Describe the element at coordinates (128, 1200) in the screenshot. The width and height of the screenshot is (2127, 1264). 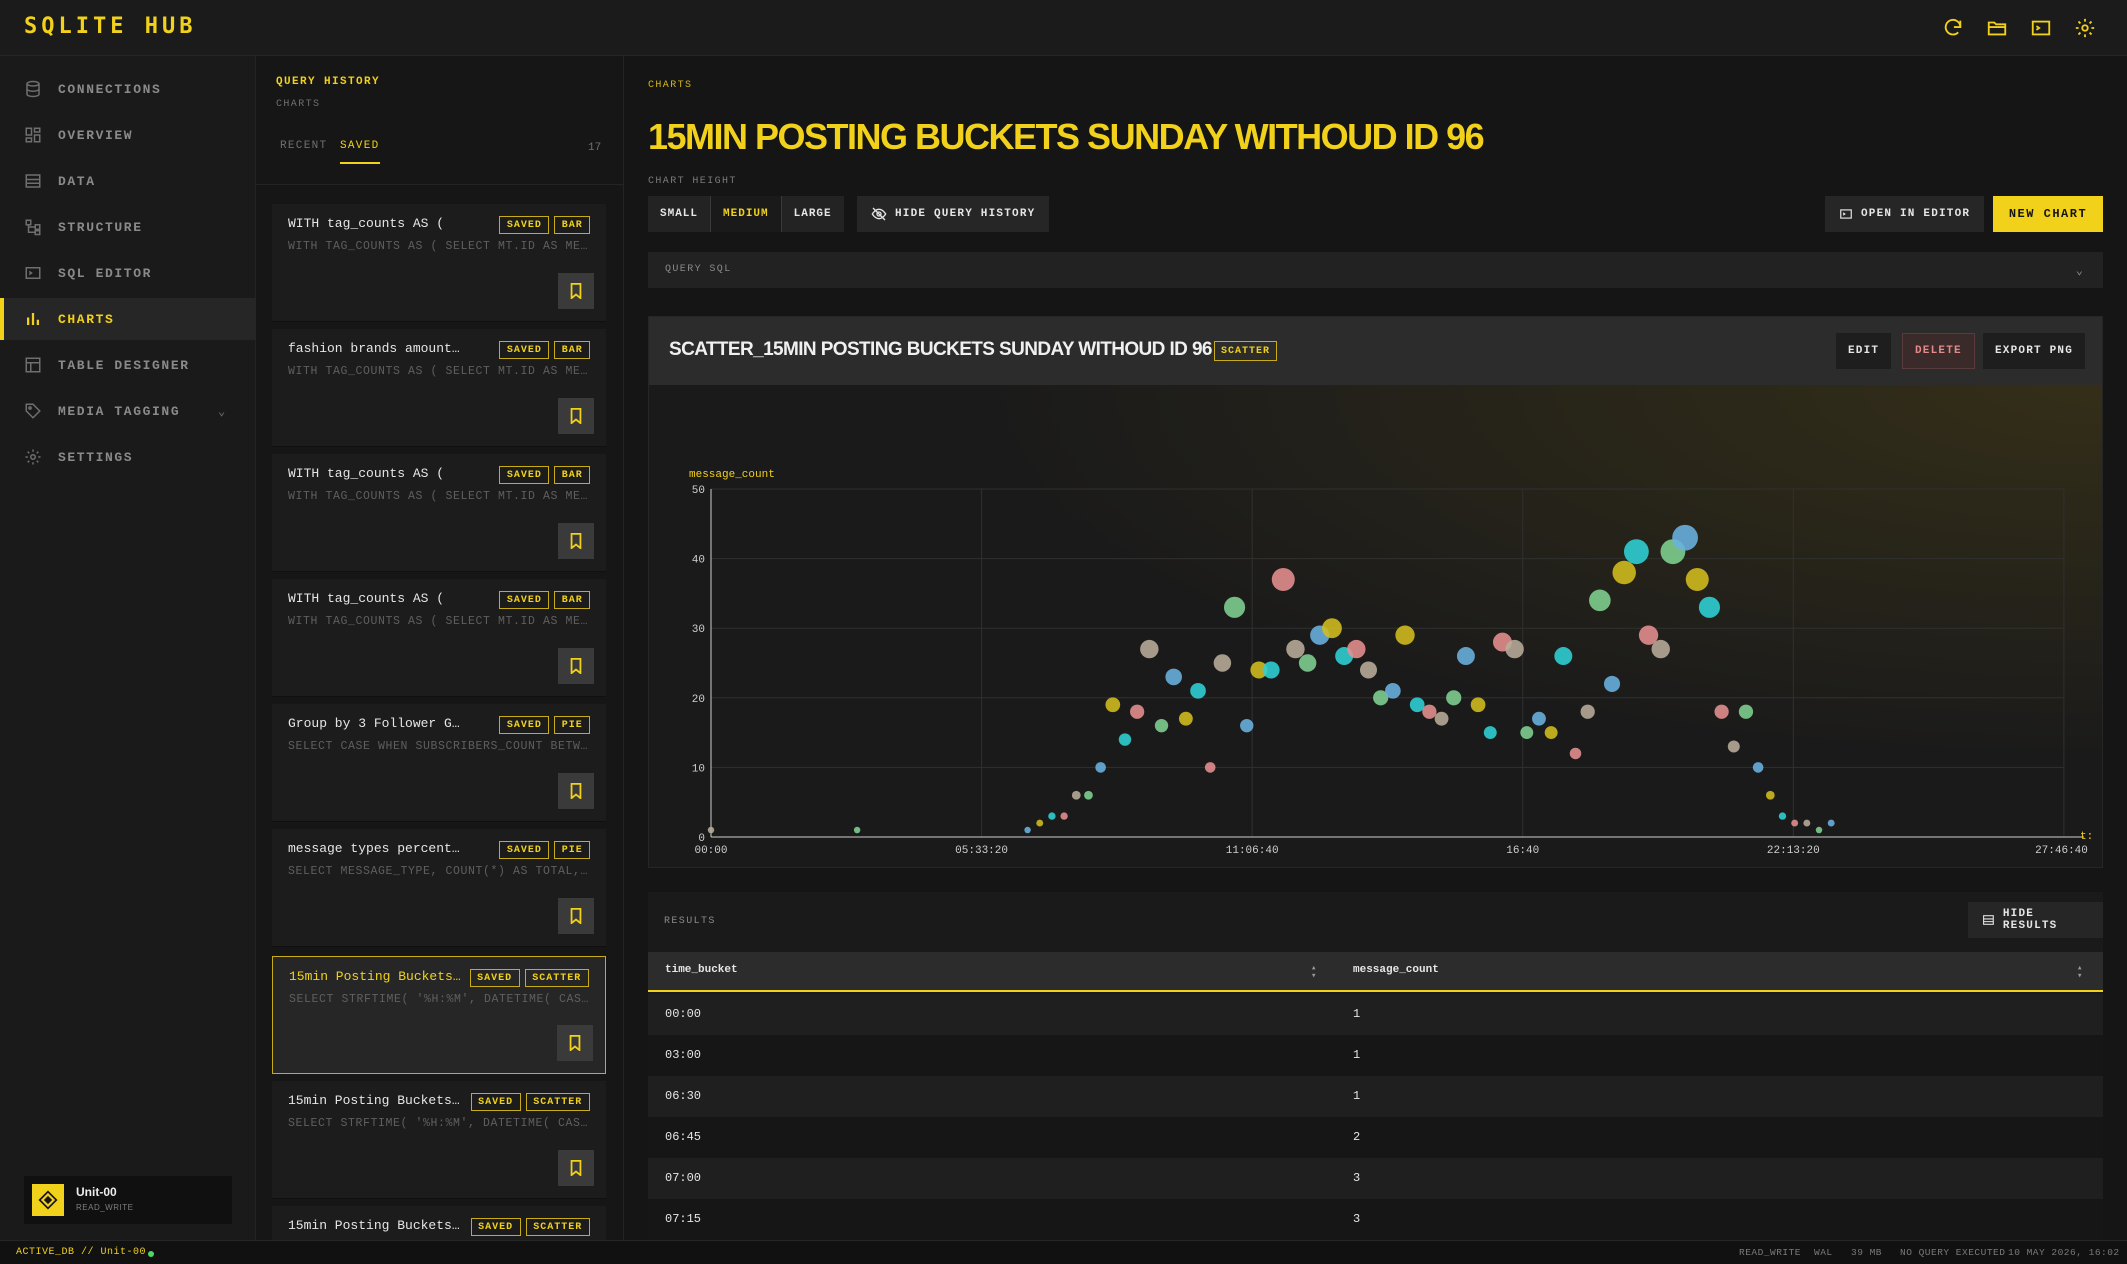
I see `user-card: Unit-00 READ_WRITE` at that location.